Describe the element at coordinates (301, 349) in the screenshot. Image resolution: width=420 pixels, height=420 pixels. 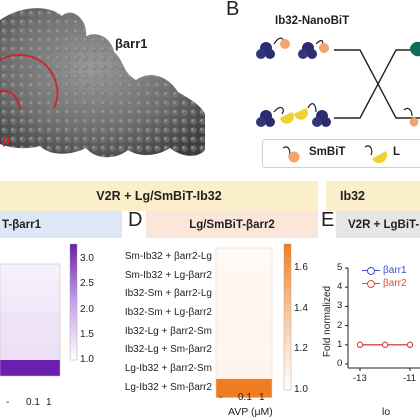
I see `colorbar-d-tick: 1.2` at that location.